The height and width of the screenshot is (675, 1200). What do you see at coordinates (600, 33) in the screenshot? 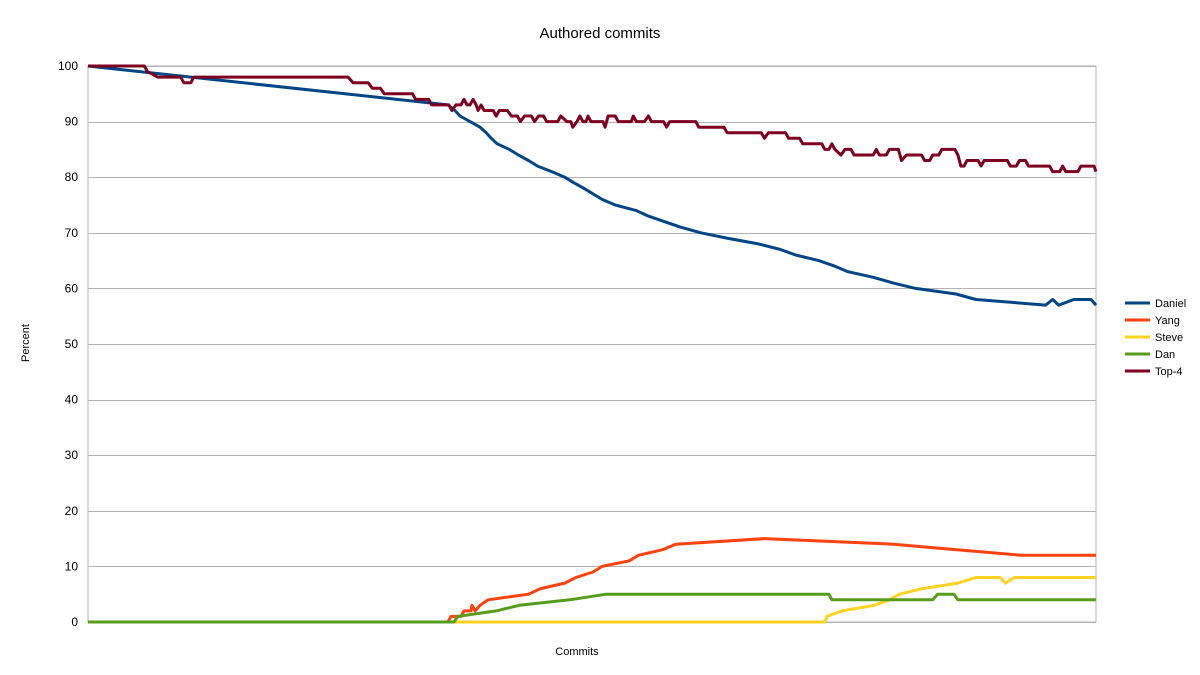
I see `chart-title: Authored commits` at bounding box center [600, 33].